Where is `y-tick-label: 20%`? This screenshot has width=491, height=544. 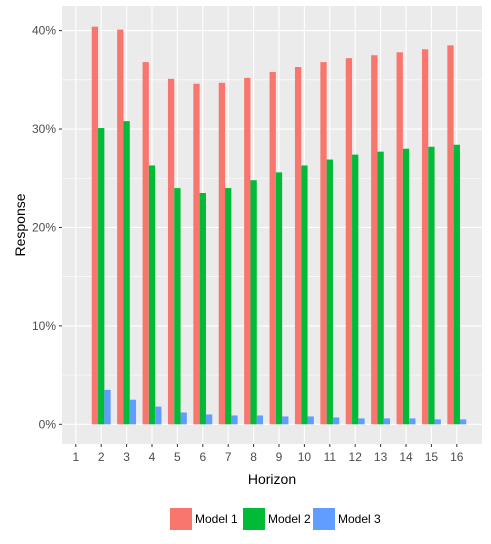
y-tick-label: 20% is located at coordinates (44, 227).